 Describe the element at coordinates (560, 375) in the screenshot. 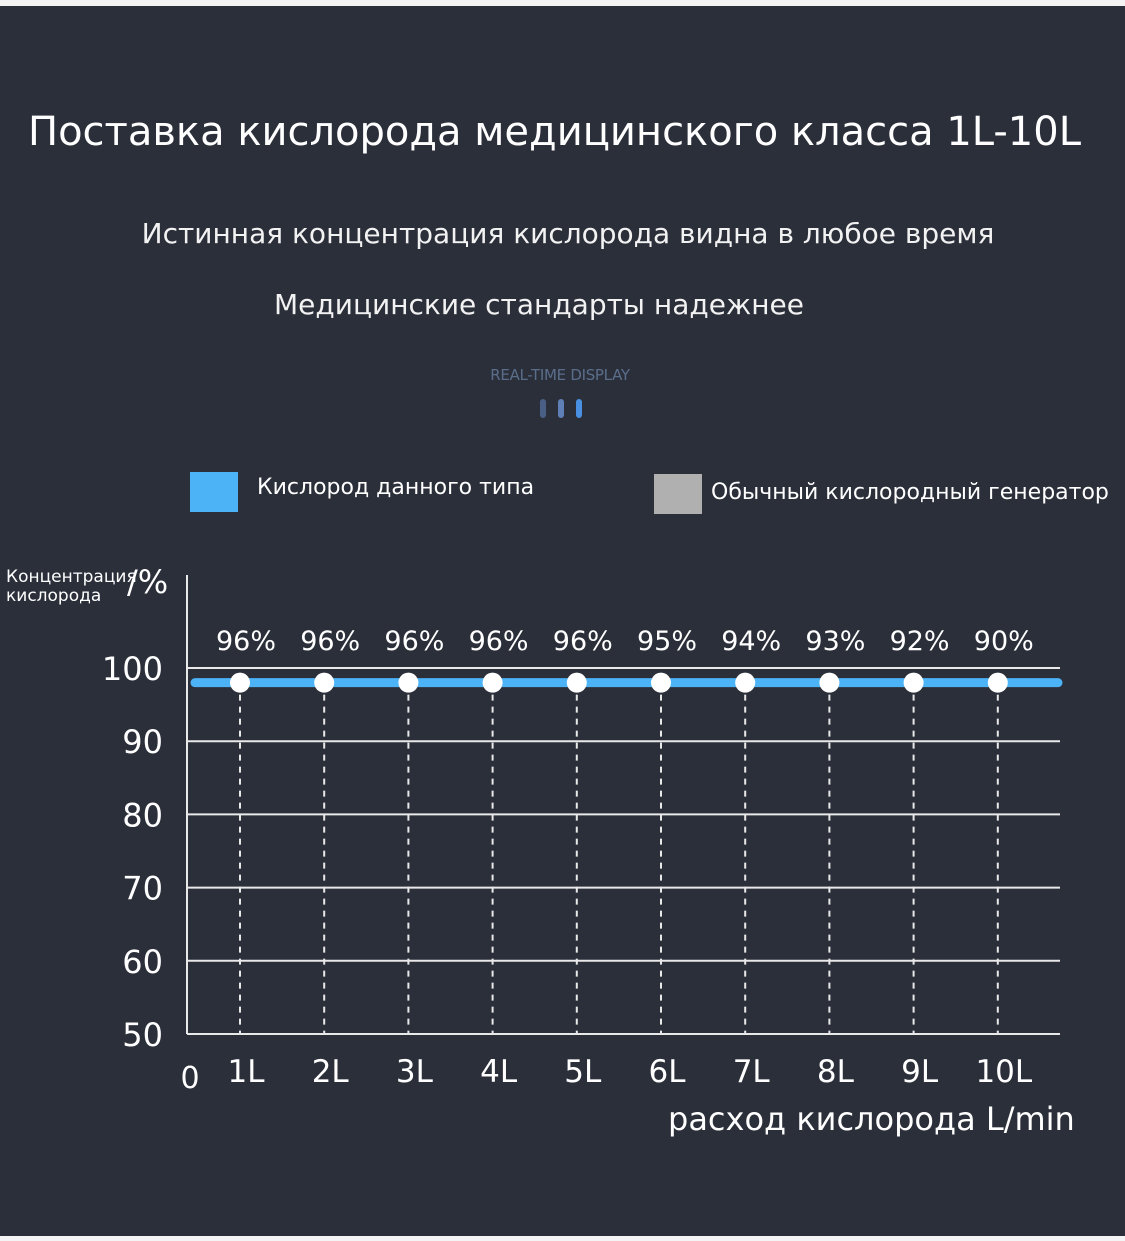

I see `realtime-display-label: REAL-TIME DISPLAY` at that location.